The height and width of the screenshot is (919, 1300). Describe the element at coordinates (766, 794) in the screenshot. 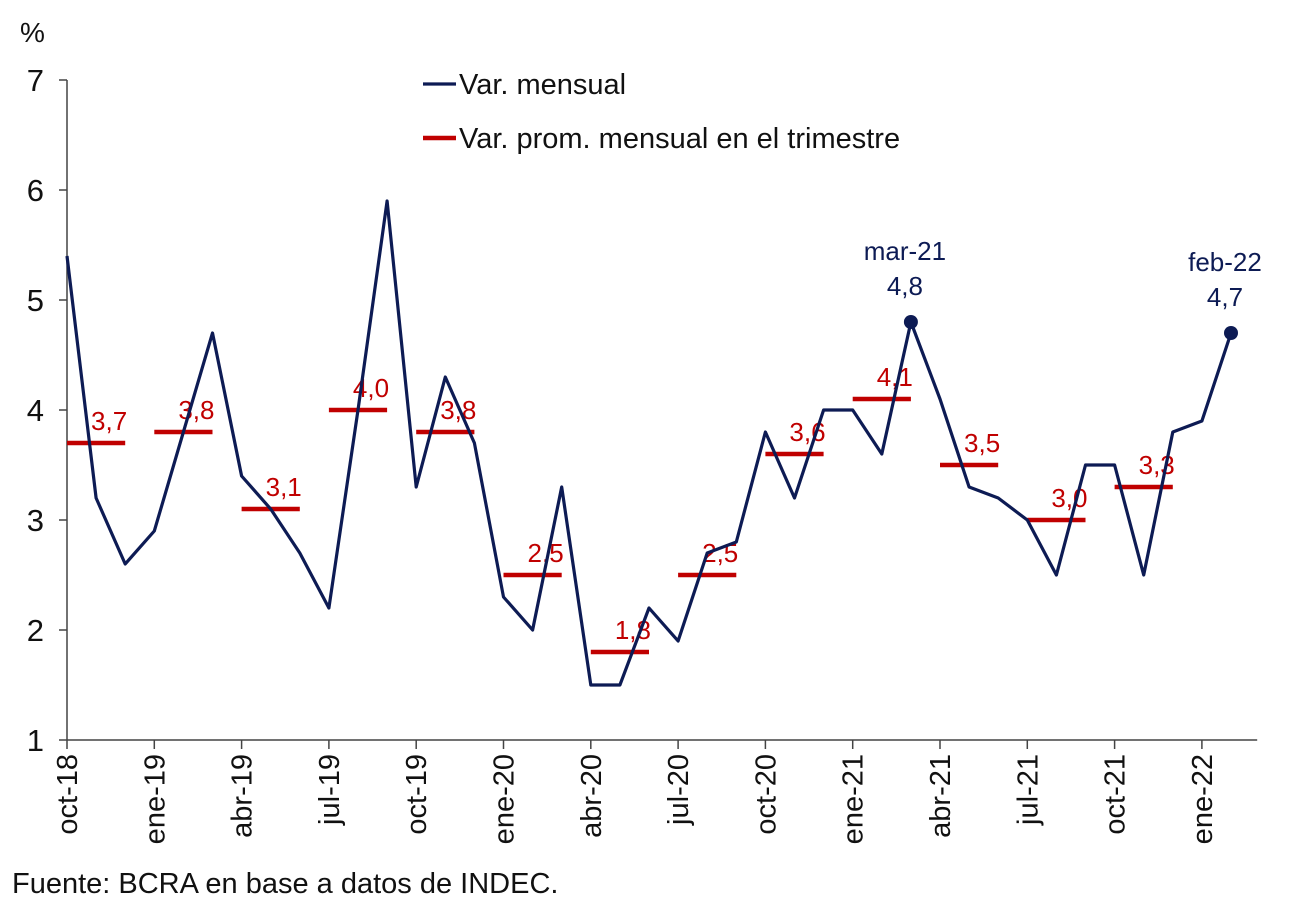

I see `x-tick-label: oct-20` at that location.